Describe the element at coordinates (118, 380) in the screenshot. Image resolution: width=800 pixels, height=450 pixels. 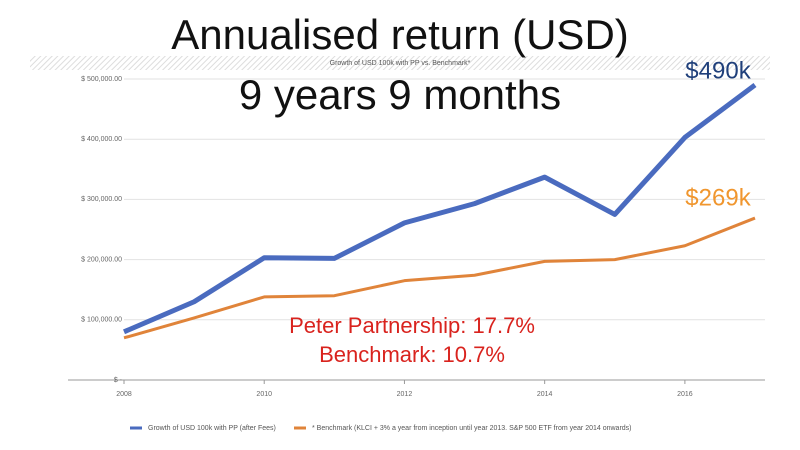
I see `y-tick-label: $ -` at that location.